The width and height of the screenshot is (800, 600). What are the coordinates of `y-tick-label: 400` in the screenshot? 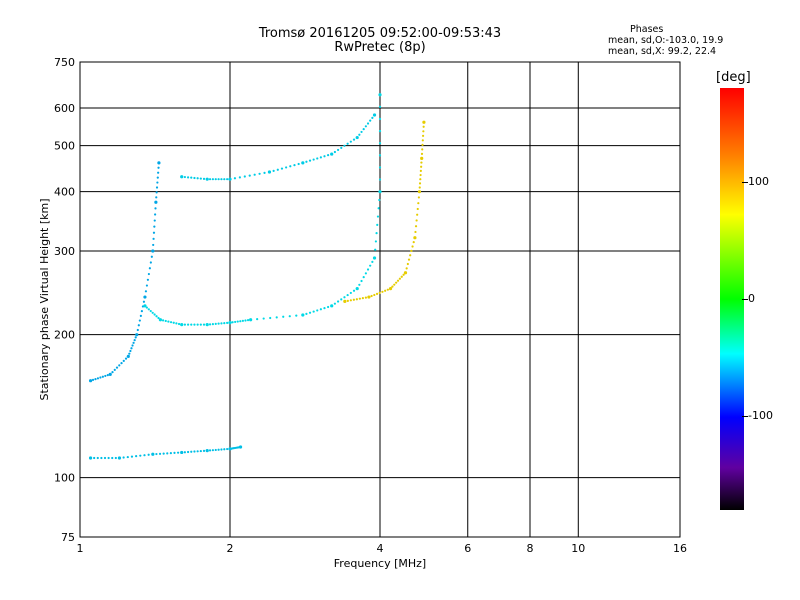 It's located at (64, 192).